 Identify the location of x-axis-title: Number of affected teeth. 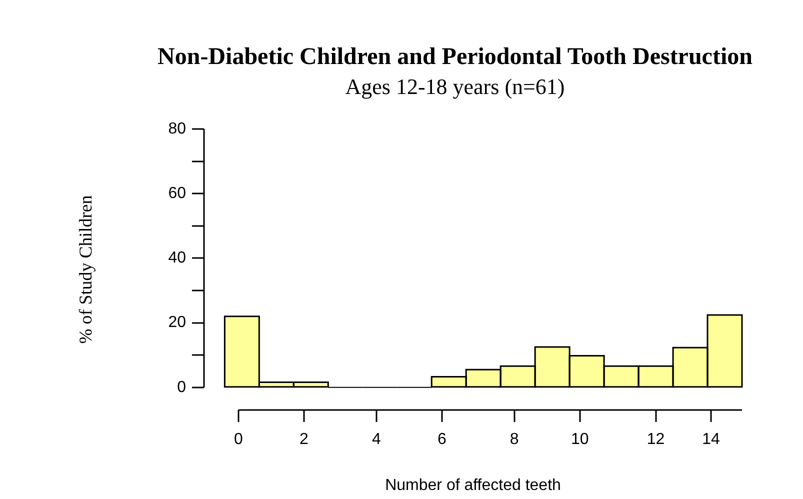
(473, 485).